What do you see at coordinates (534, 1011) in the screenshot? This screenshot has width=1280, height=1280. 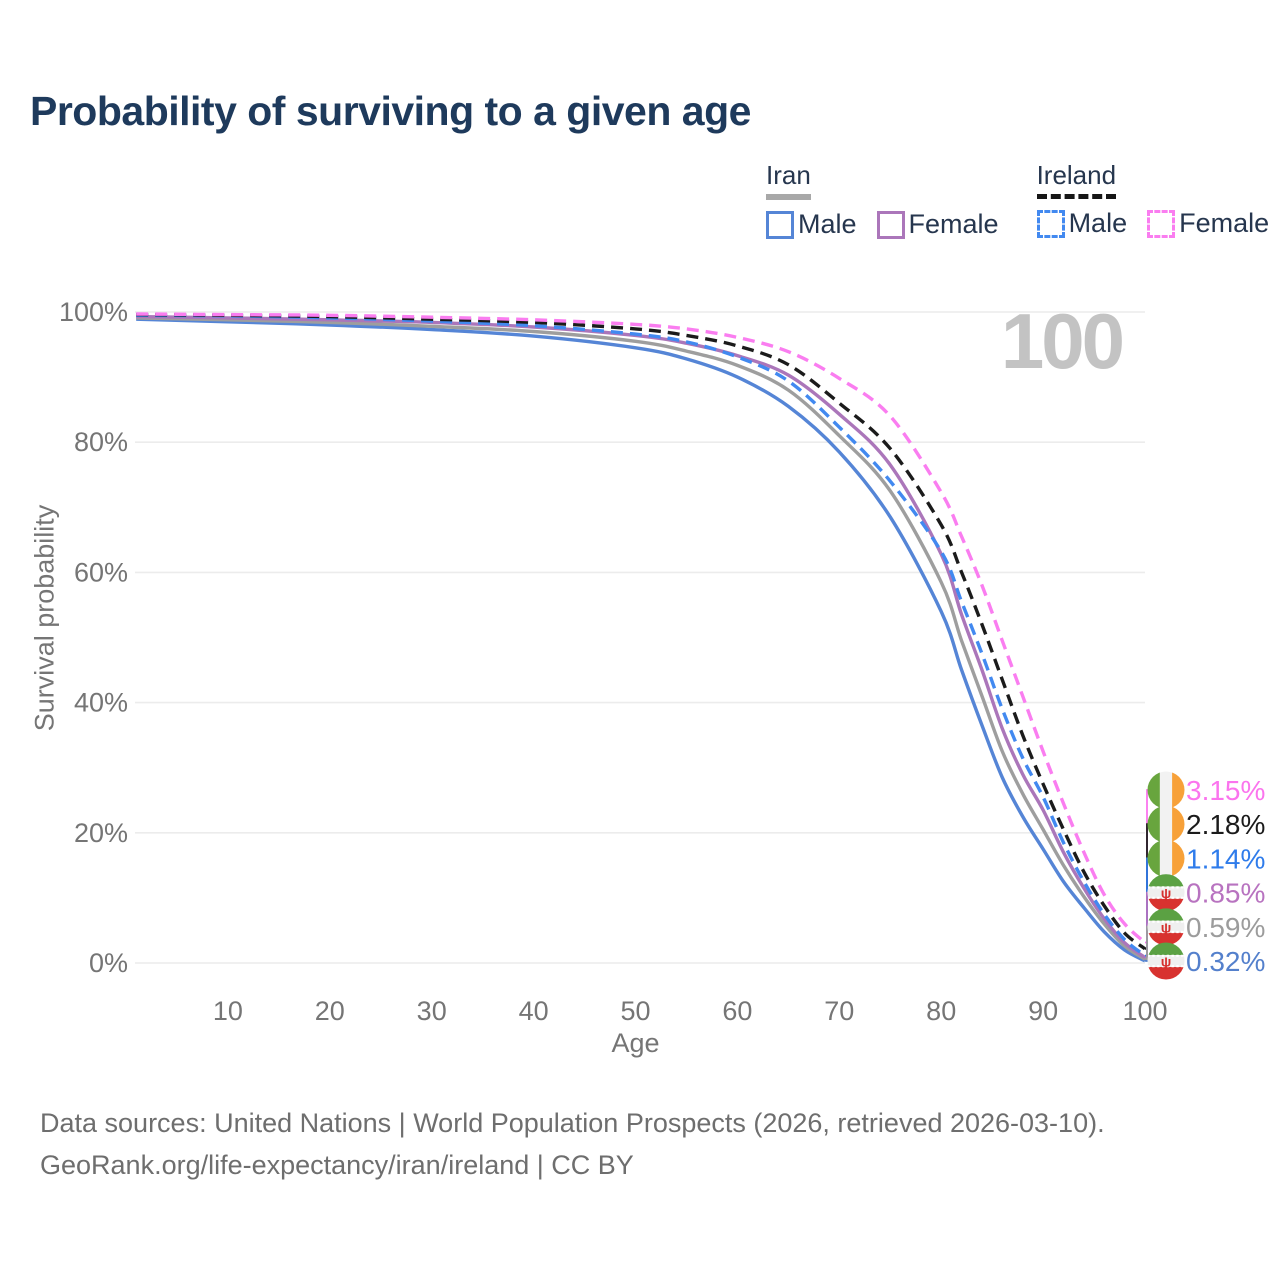 I see `x-axis-tick-label: 40` at bounding box center [534, 1011].